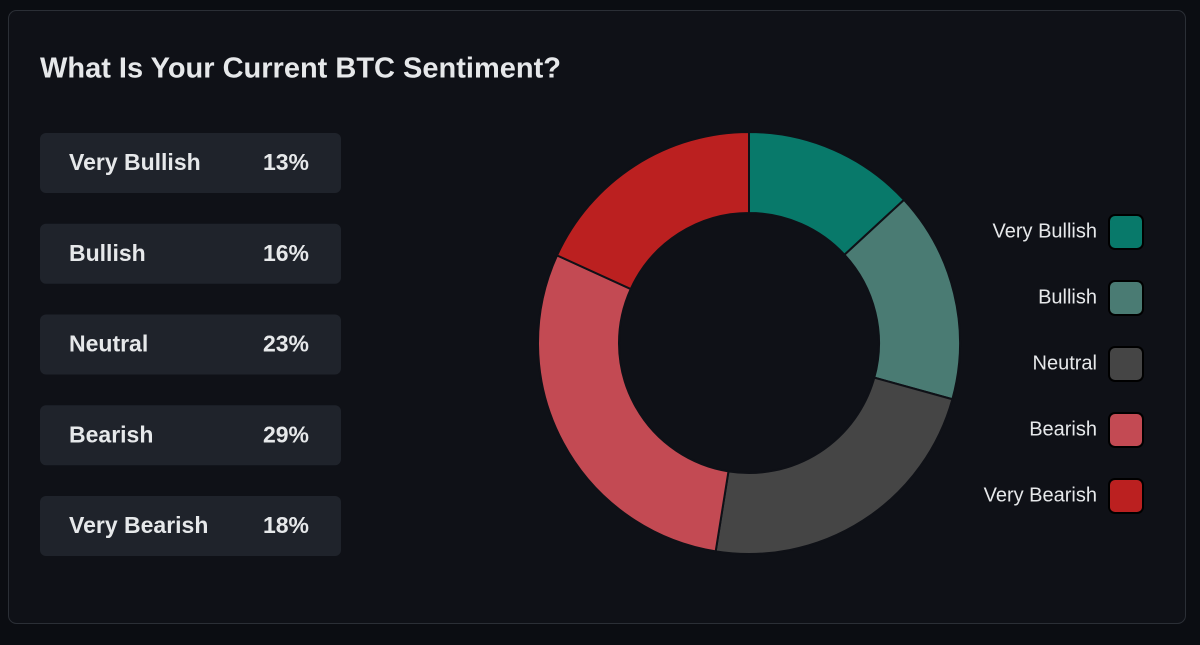 The image size is (1200, 645). What do you see at coordinates (108, 344) in the screenshot?
I see `option-label: Neutral` at bounding box center [108, 344].